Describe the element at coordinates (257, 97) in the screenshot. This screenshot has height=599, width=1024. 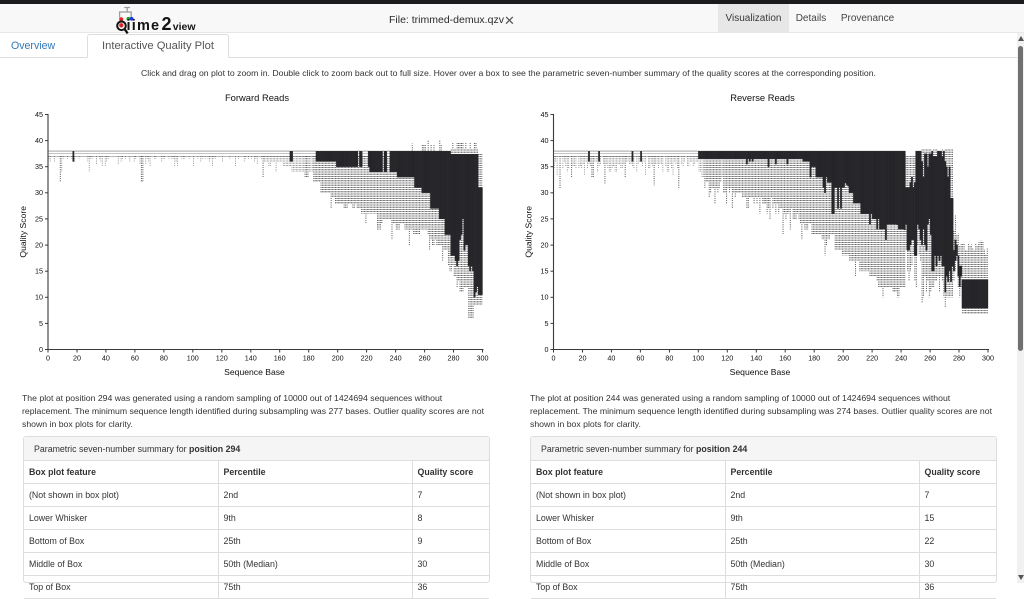
I see `svg-text: Forward Reads` at that location.